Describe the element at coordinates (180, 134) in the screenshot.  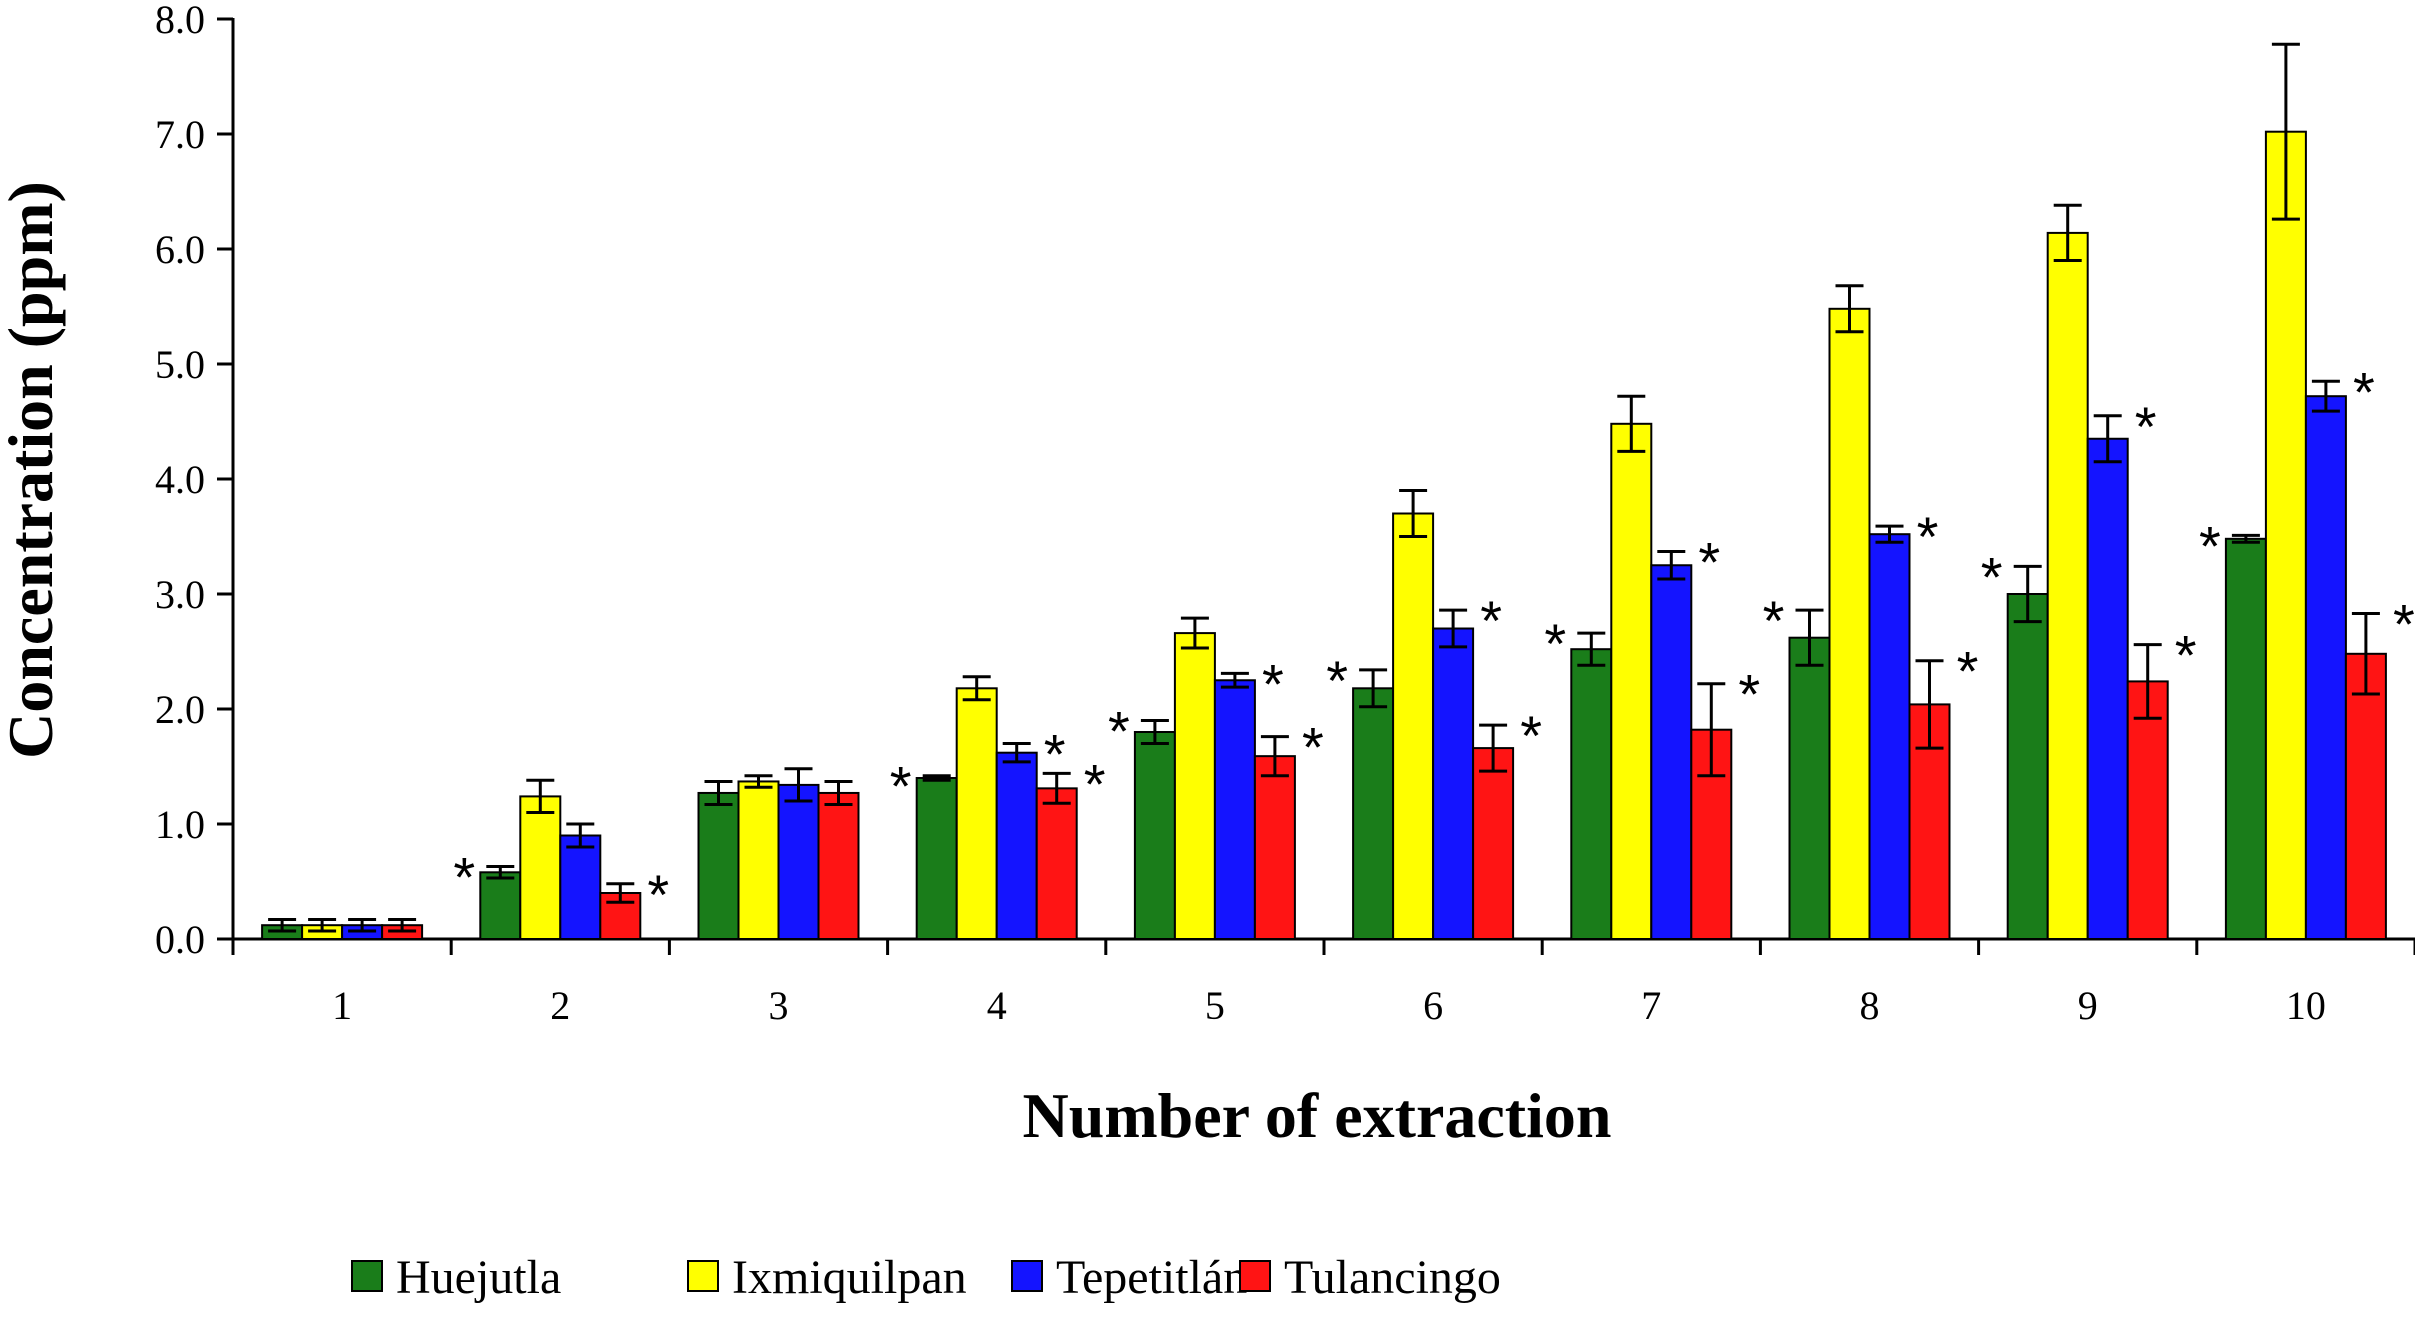
I see `y-tick-label: 7.0` at that location.